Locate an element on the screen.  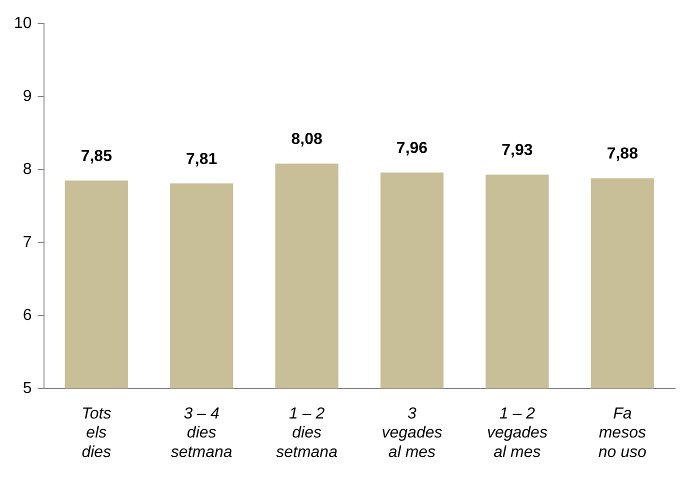
y-tick-label: 10 is located at coordinates (23, 23).